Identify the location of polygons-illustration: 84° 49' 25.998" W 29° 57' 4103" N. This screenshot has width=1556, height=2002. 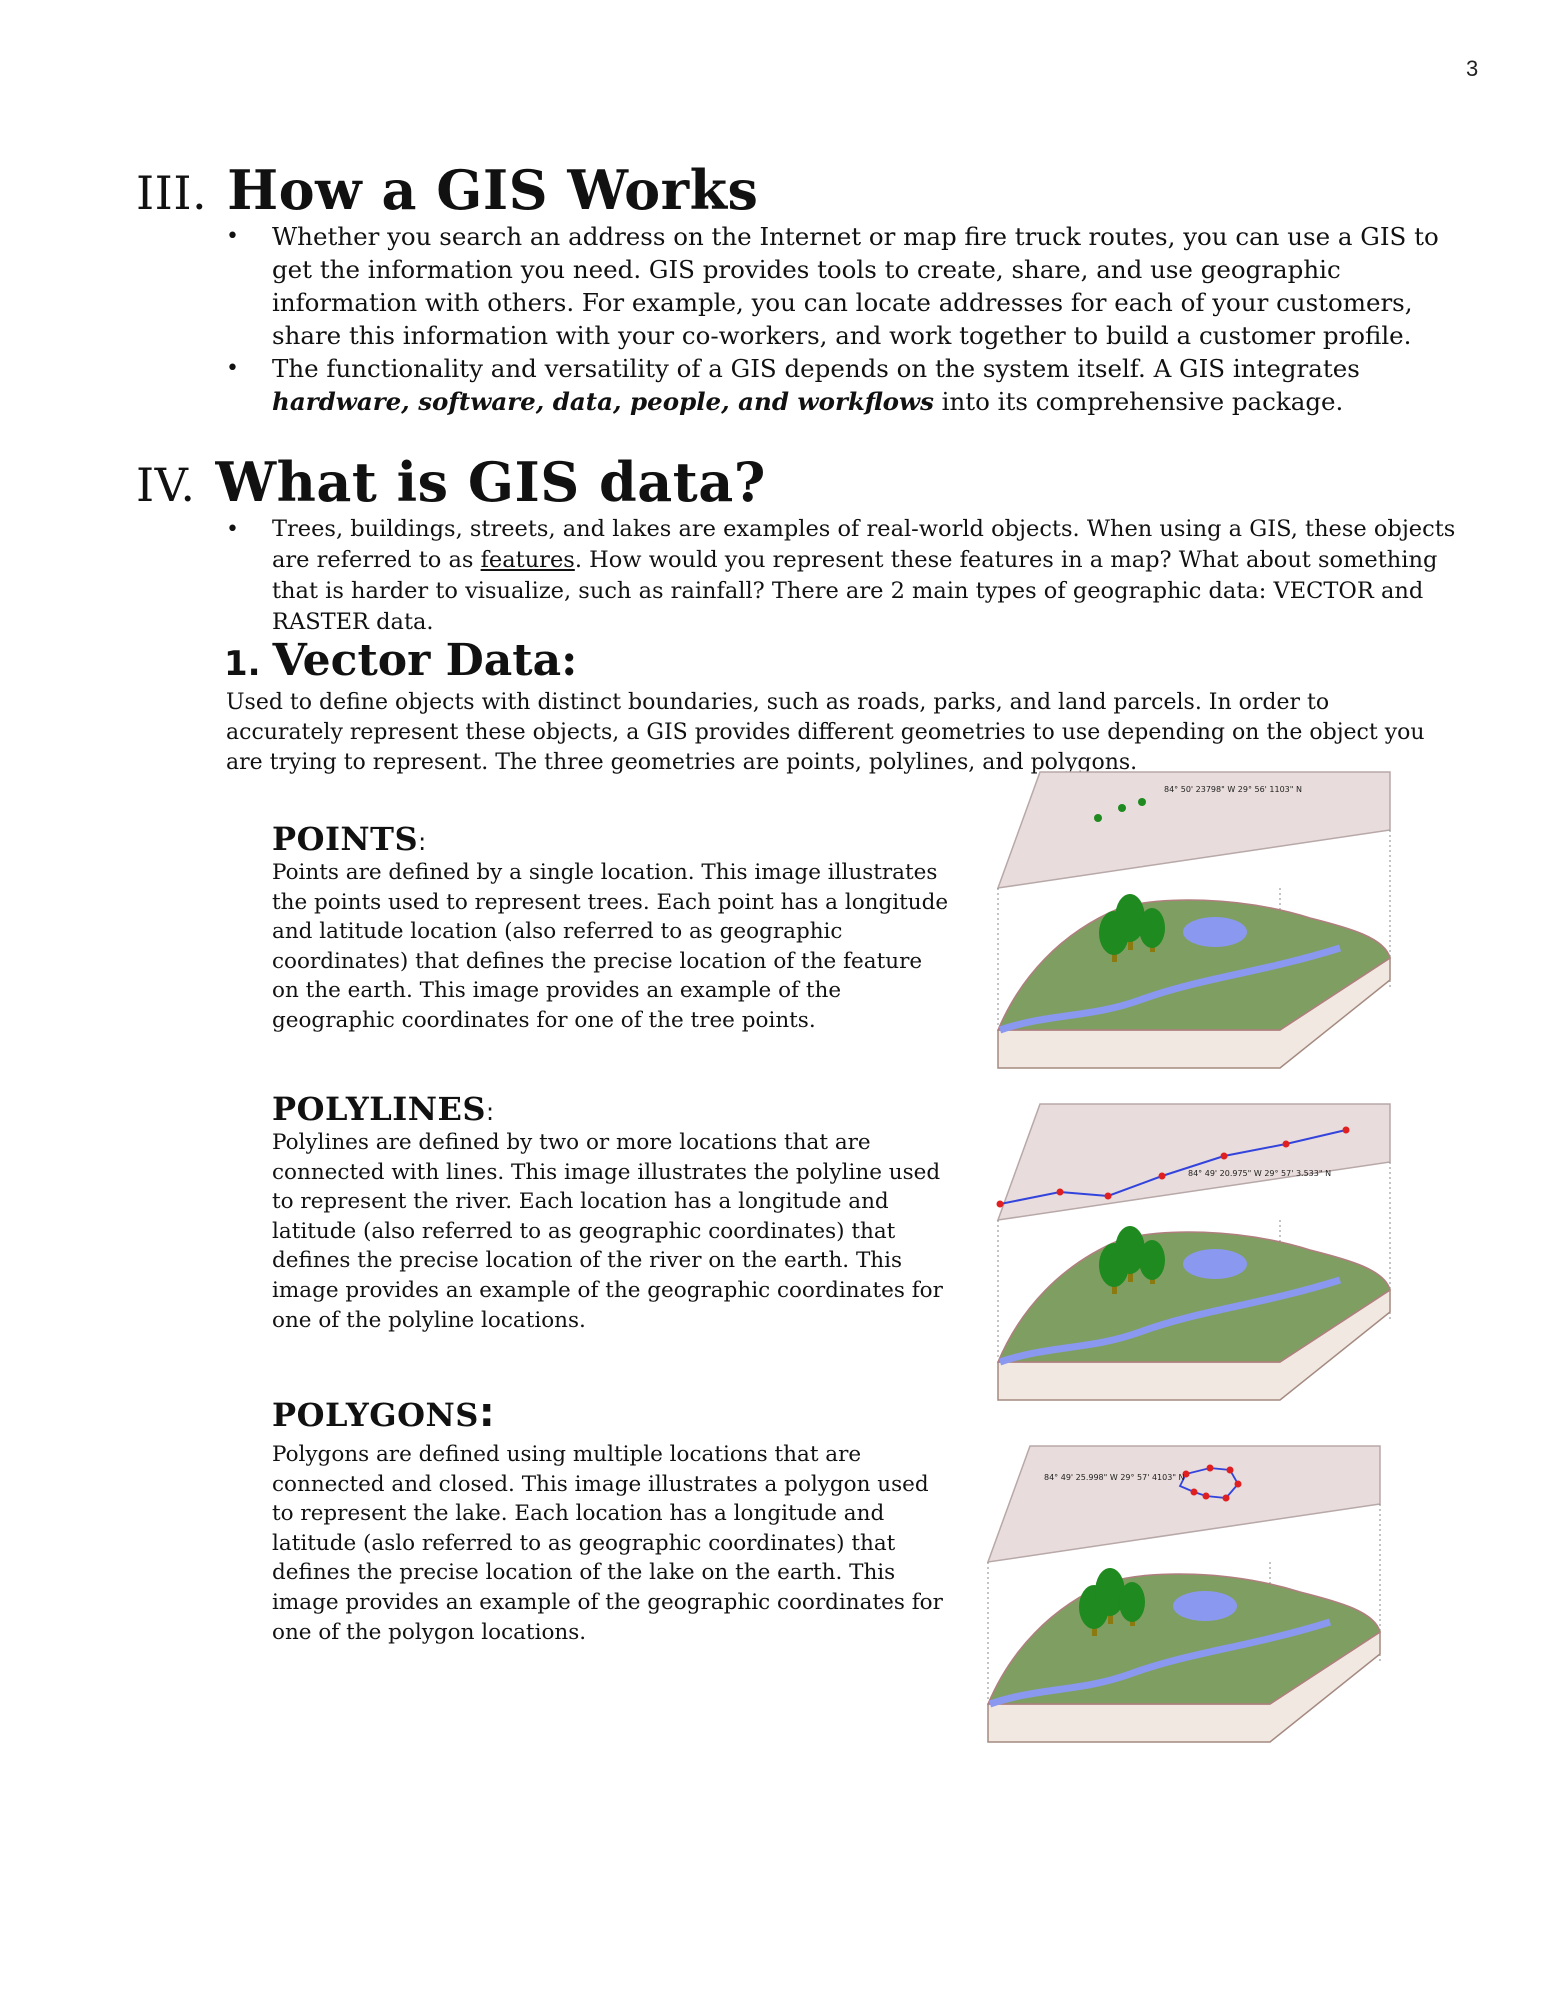
(1183, 1594).